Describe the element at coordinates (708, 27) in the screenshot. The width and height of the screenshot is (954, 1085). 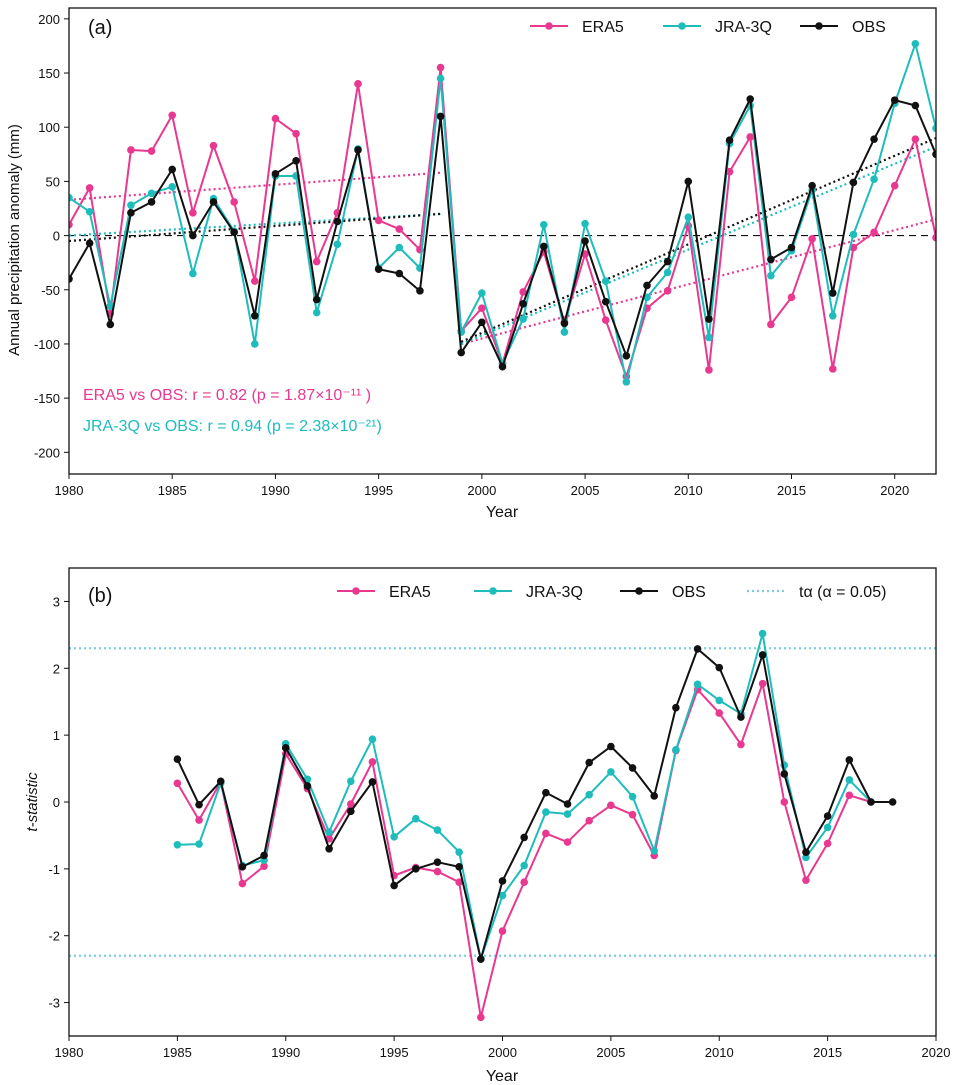
I see `panel-a-legend: ERA5 JRA-3Q OBS` at that location.